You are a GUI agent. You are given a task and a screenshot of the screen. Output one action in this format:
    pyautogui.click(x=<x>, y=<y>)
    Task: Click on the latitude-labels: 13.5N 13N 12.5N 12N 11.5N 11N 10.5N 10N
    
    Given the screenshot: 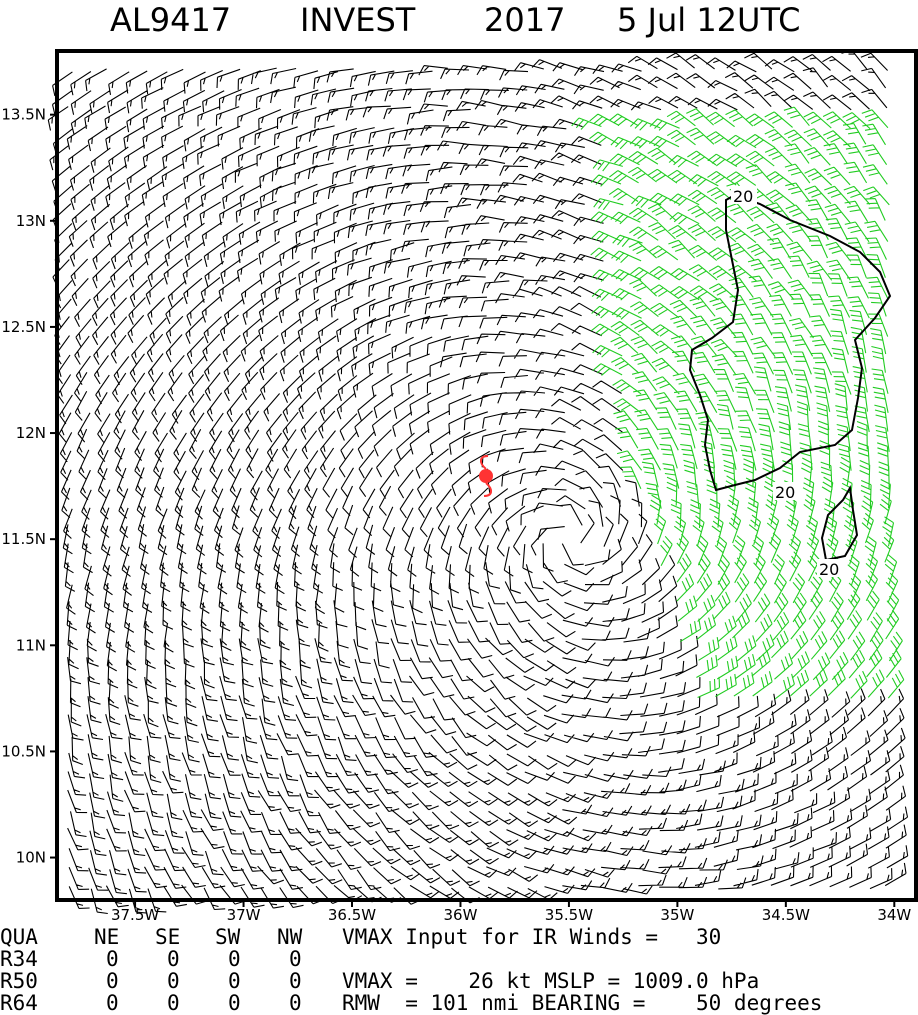 What is the action you would take?
    pyautogui.click(x=29, y=486)
    